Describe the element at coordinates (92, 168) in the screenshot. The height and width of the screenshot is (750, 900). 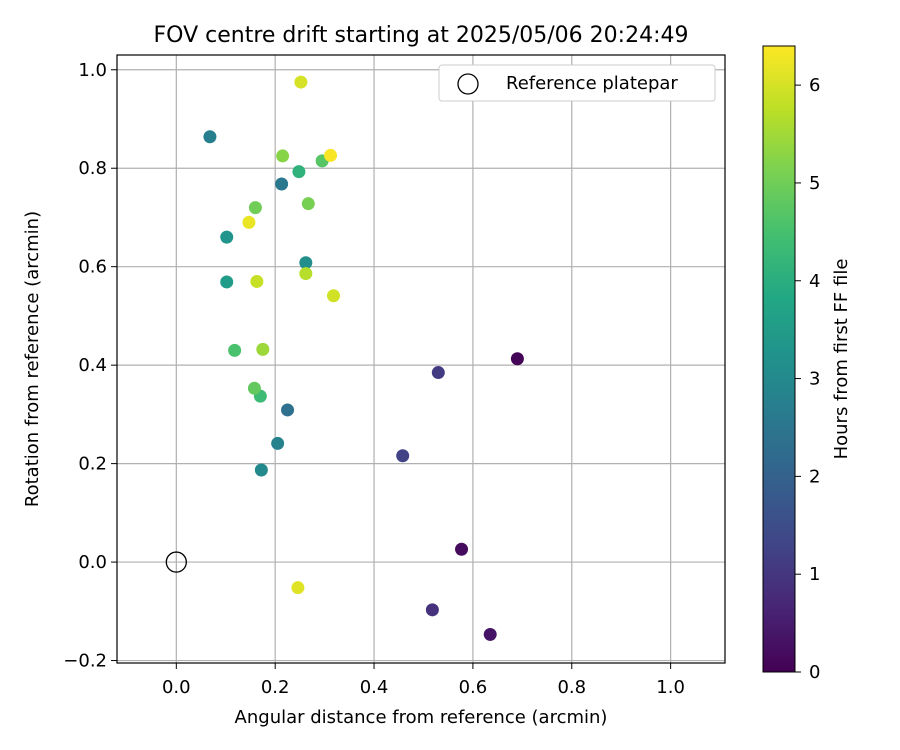
I see `y-tick-label: 0.8` at that location.